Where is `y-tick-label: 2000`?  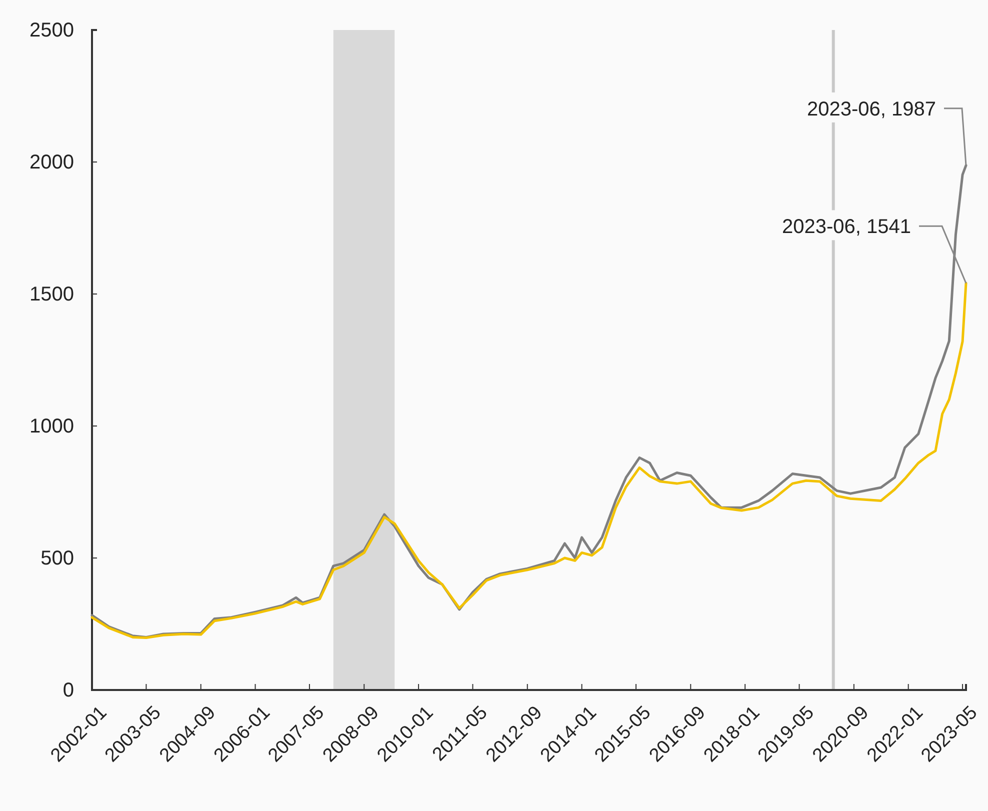
y-tick-label: 2000 is located at coordinates (52, 162).